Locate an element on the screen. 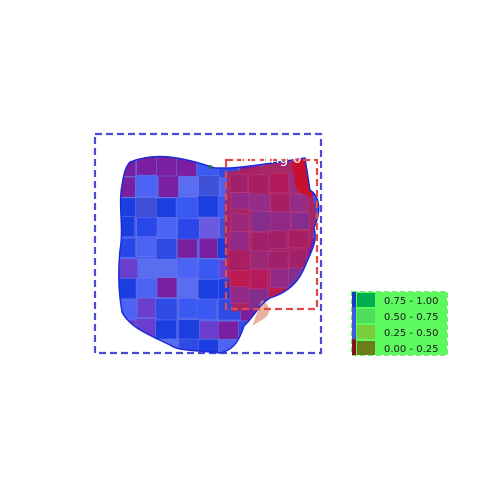  legend-label: 0.00 - 0.25 is located at coordinates (411, 349).